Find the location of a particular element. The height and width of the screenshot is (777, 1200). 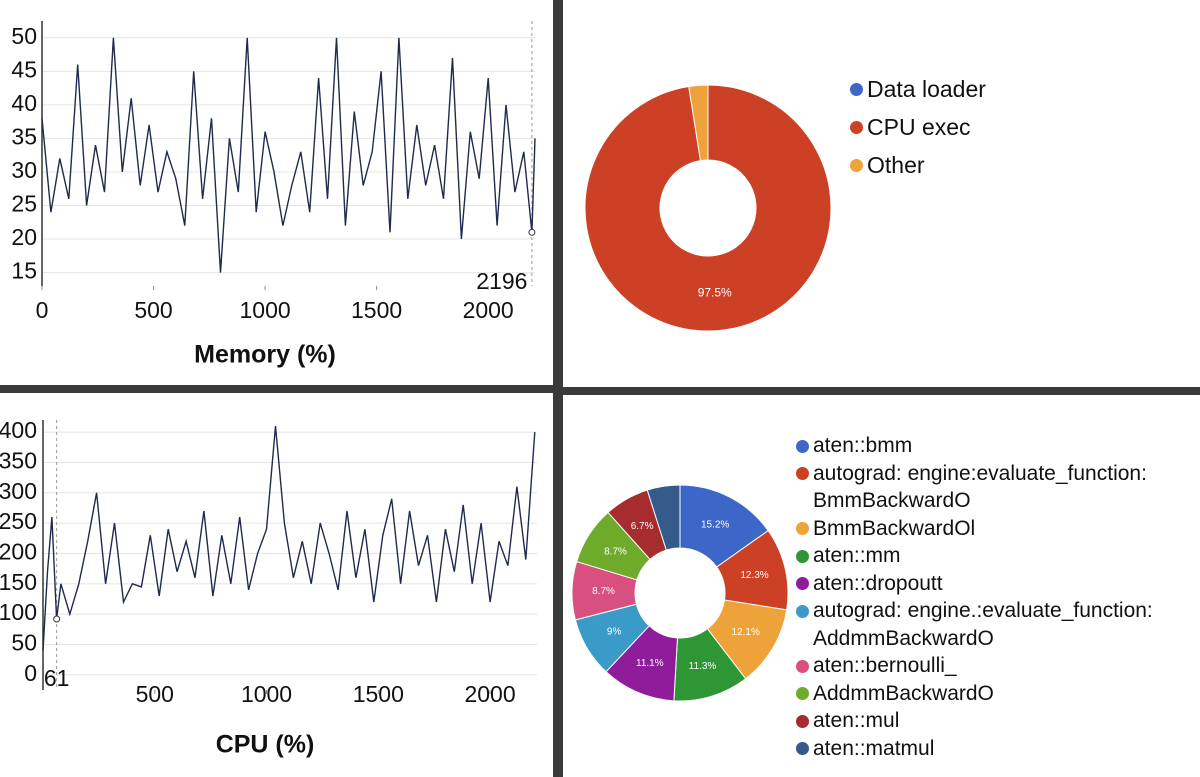

y-tick-label: 20 is located at coordinates (24, 237).